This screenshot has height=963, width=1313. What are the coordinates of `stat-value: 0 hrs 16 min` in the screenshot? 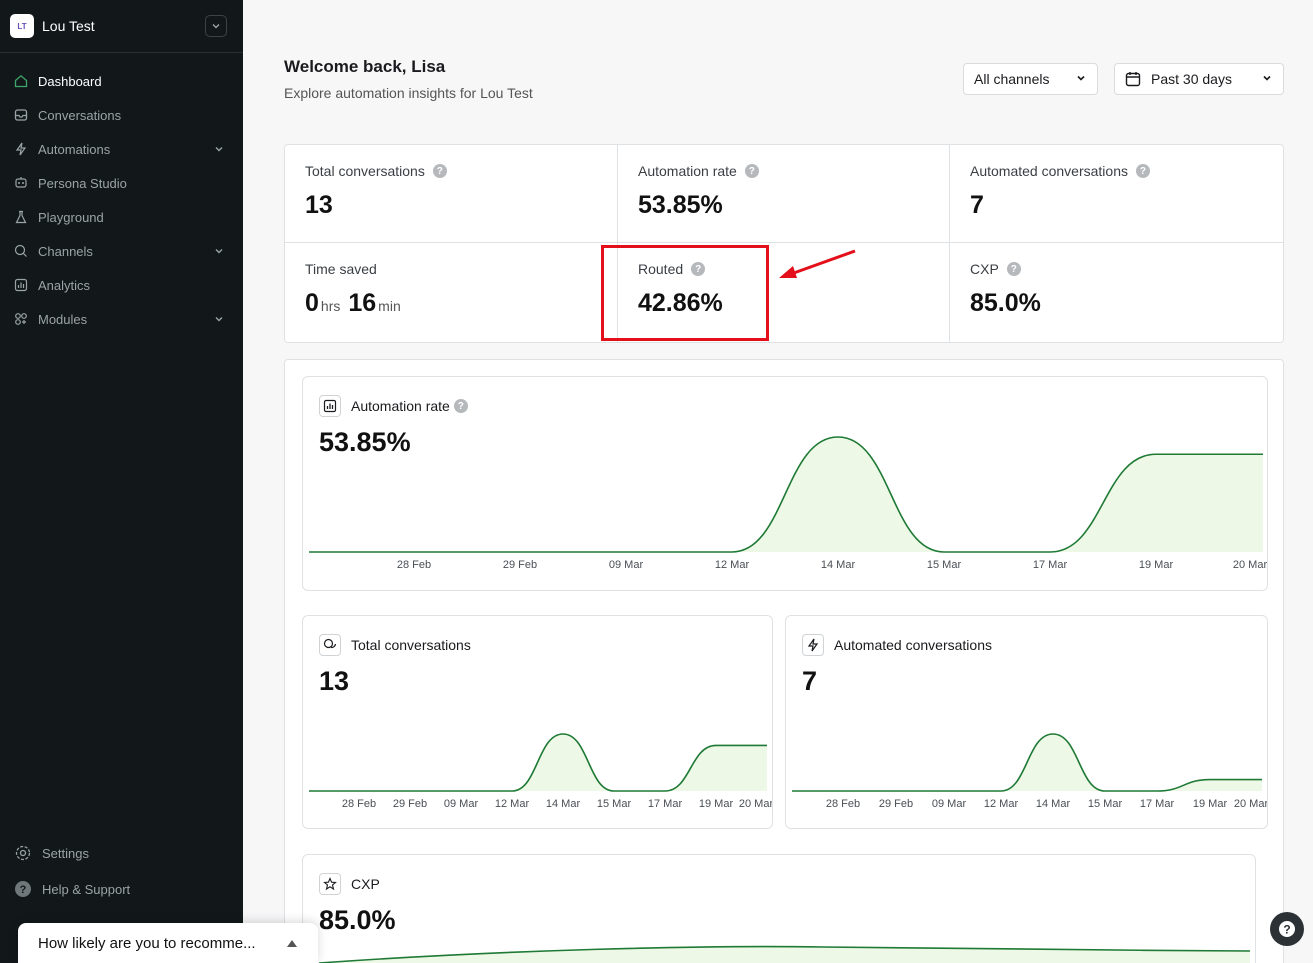 It's located at (451, 303).